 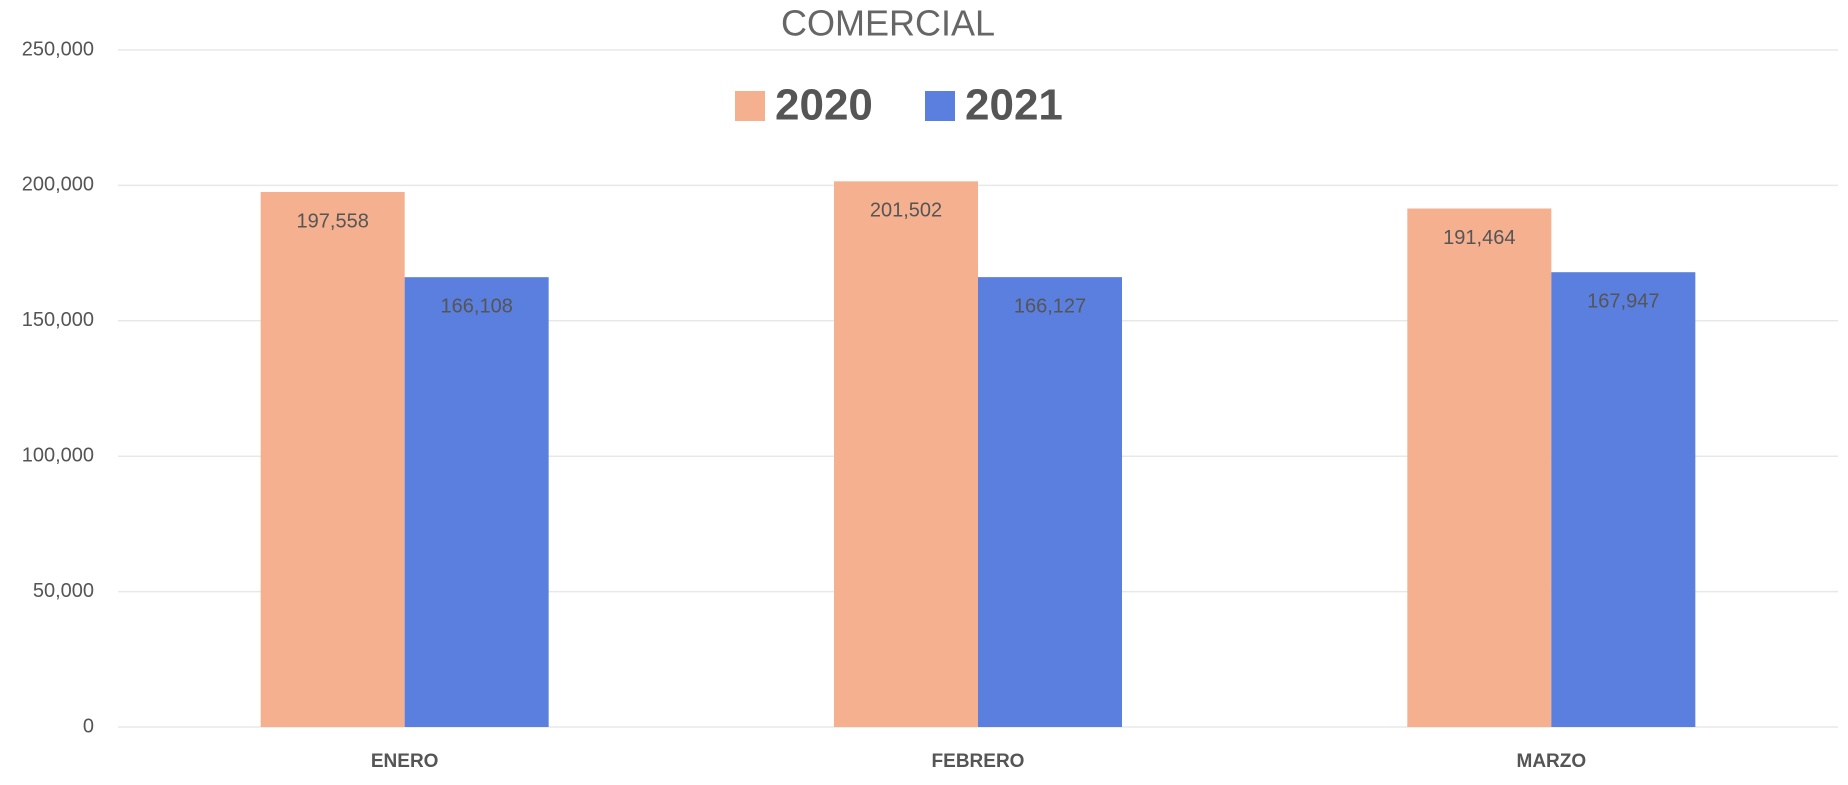 What do you see at coordinates (58, 320) in the screenshot?
I see `y-tick-label: 150,000` at bounding box center [58, 320].